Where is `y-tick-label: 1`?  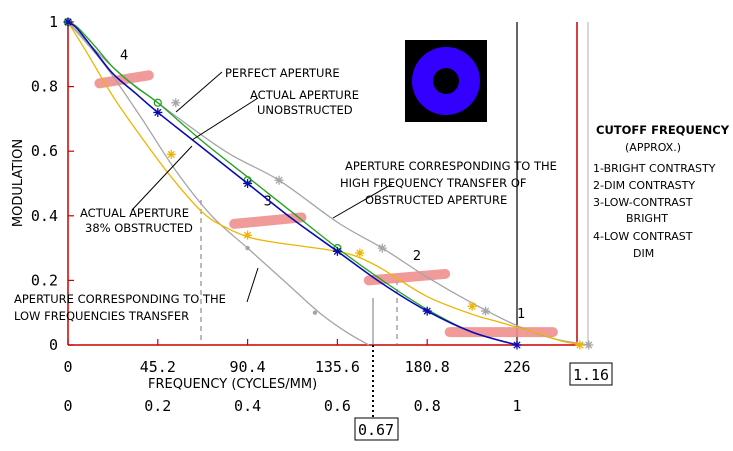 y-tick-label: 1 is located at coordinates (53, 22).